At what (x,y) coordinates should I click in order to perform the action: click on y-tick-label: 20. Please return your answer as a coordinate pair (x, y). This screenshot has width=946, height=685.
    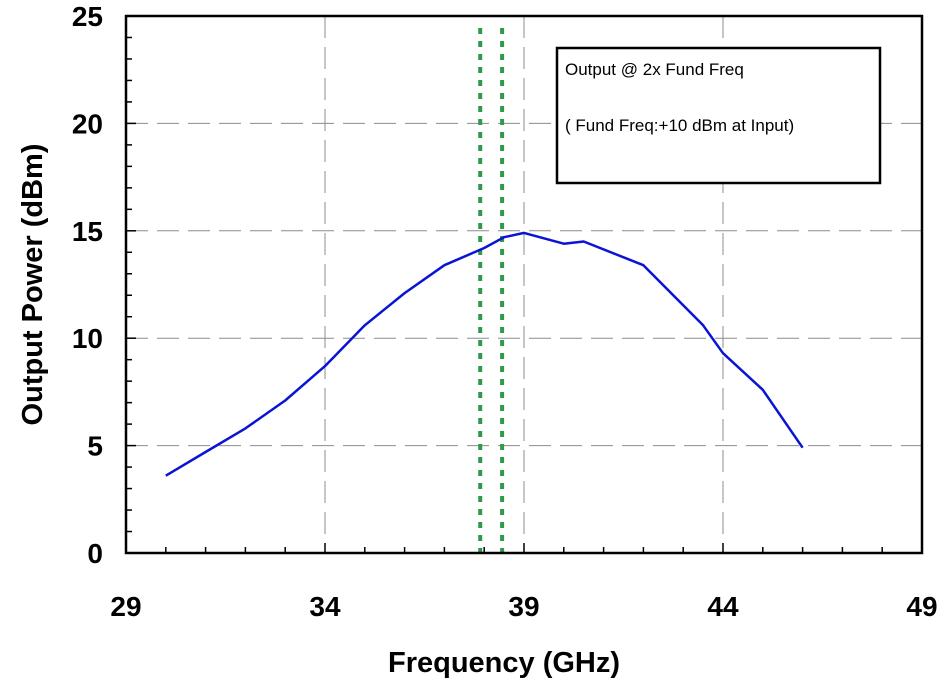
    Looking at the image, I should click on (87, 123).